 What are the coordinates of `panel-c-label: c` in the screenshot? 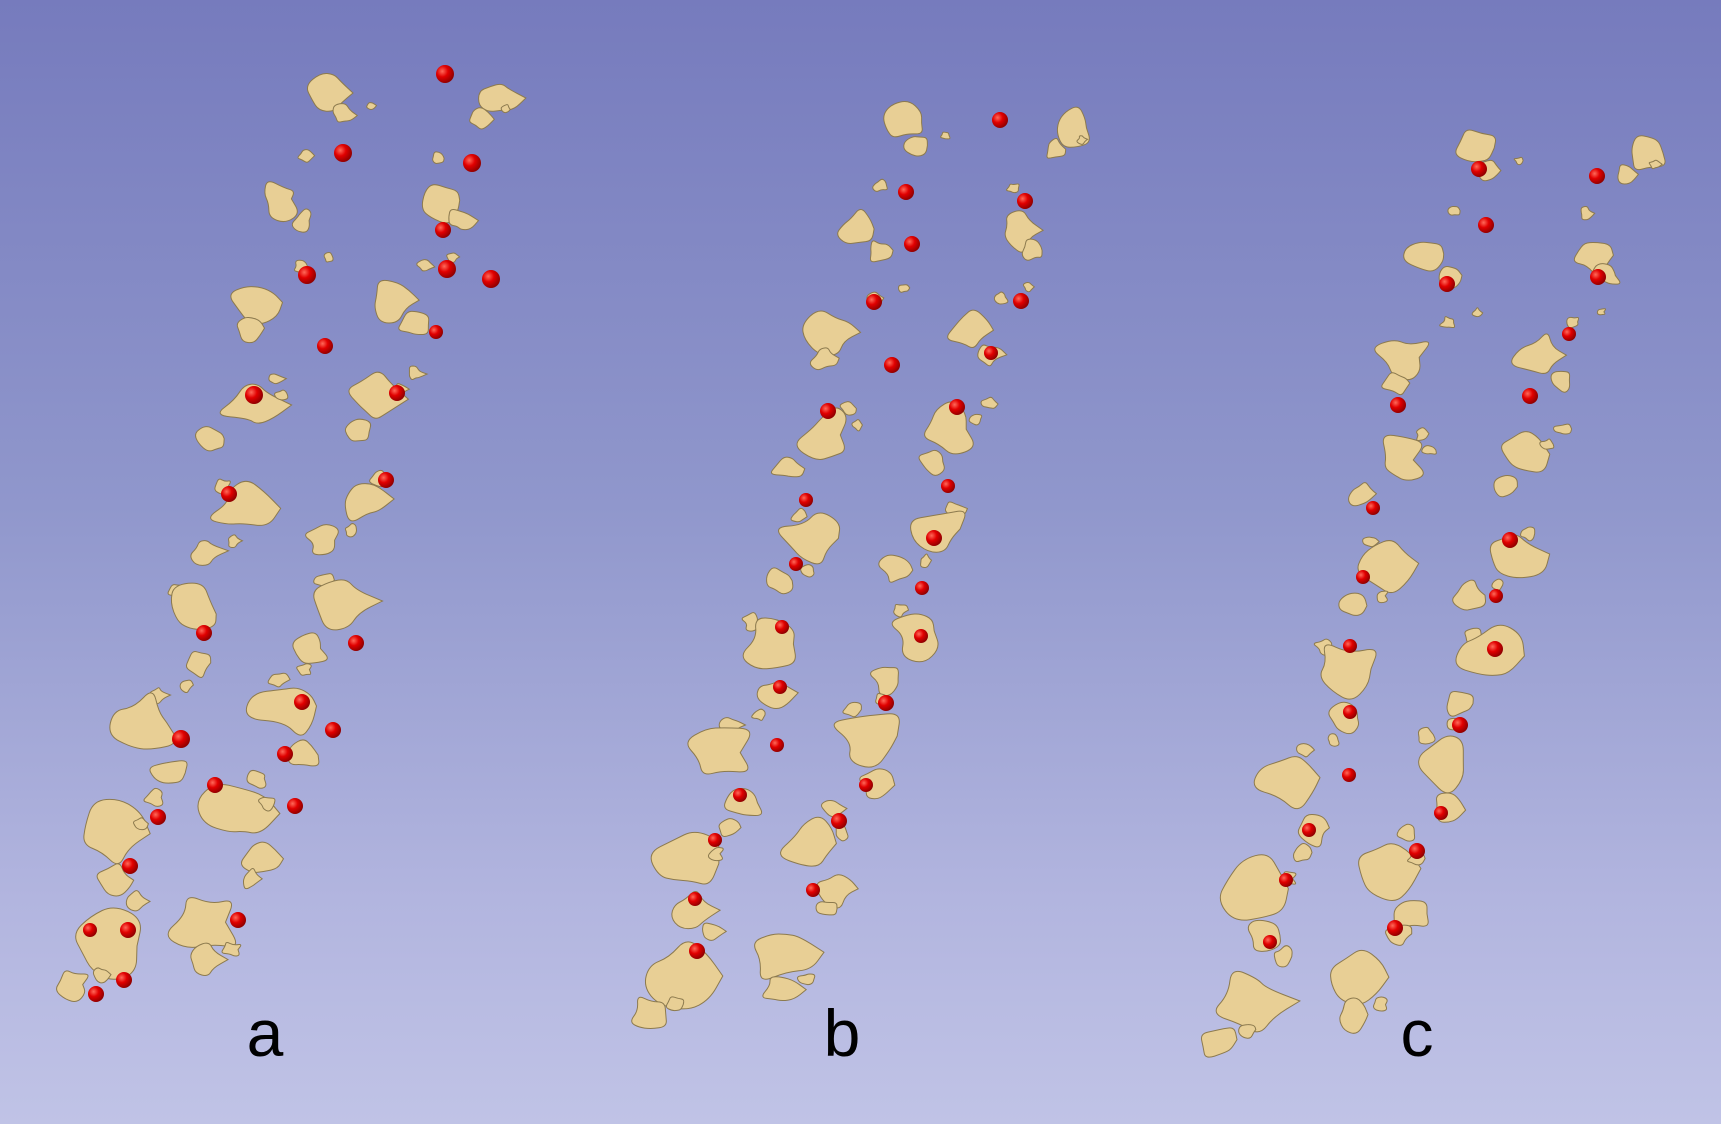 It's located at (1417, 1033).